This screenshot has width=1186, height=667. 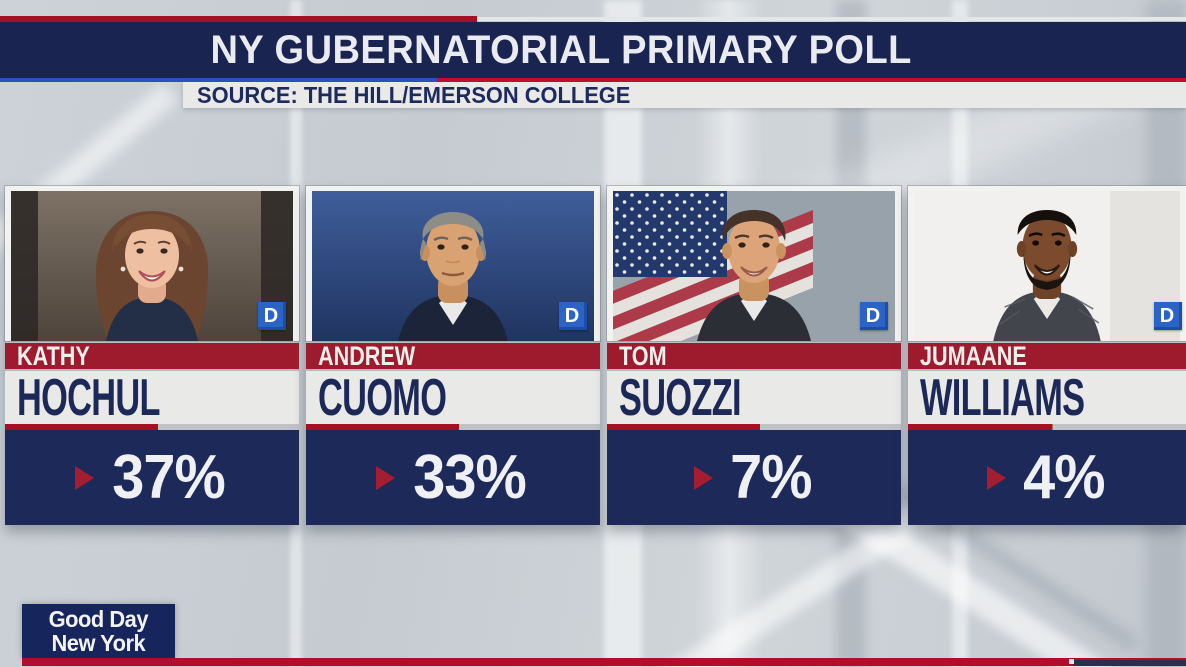 I want to click on candidate-last-name: CUOMO, so click(x=382, y=397).